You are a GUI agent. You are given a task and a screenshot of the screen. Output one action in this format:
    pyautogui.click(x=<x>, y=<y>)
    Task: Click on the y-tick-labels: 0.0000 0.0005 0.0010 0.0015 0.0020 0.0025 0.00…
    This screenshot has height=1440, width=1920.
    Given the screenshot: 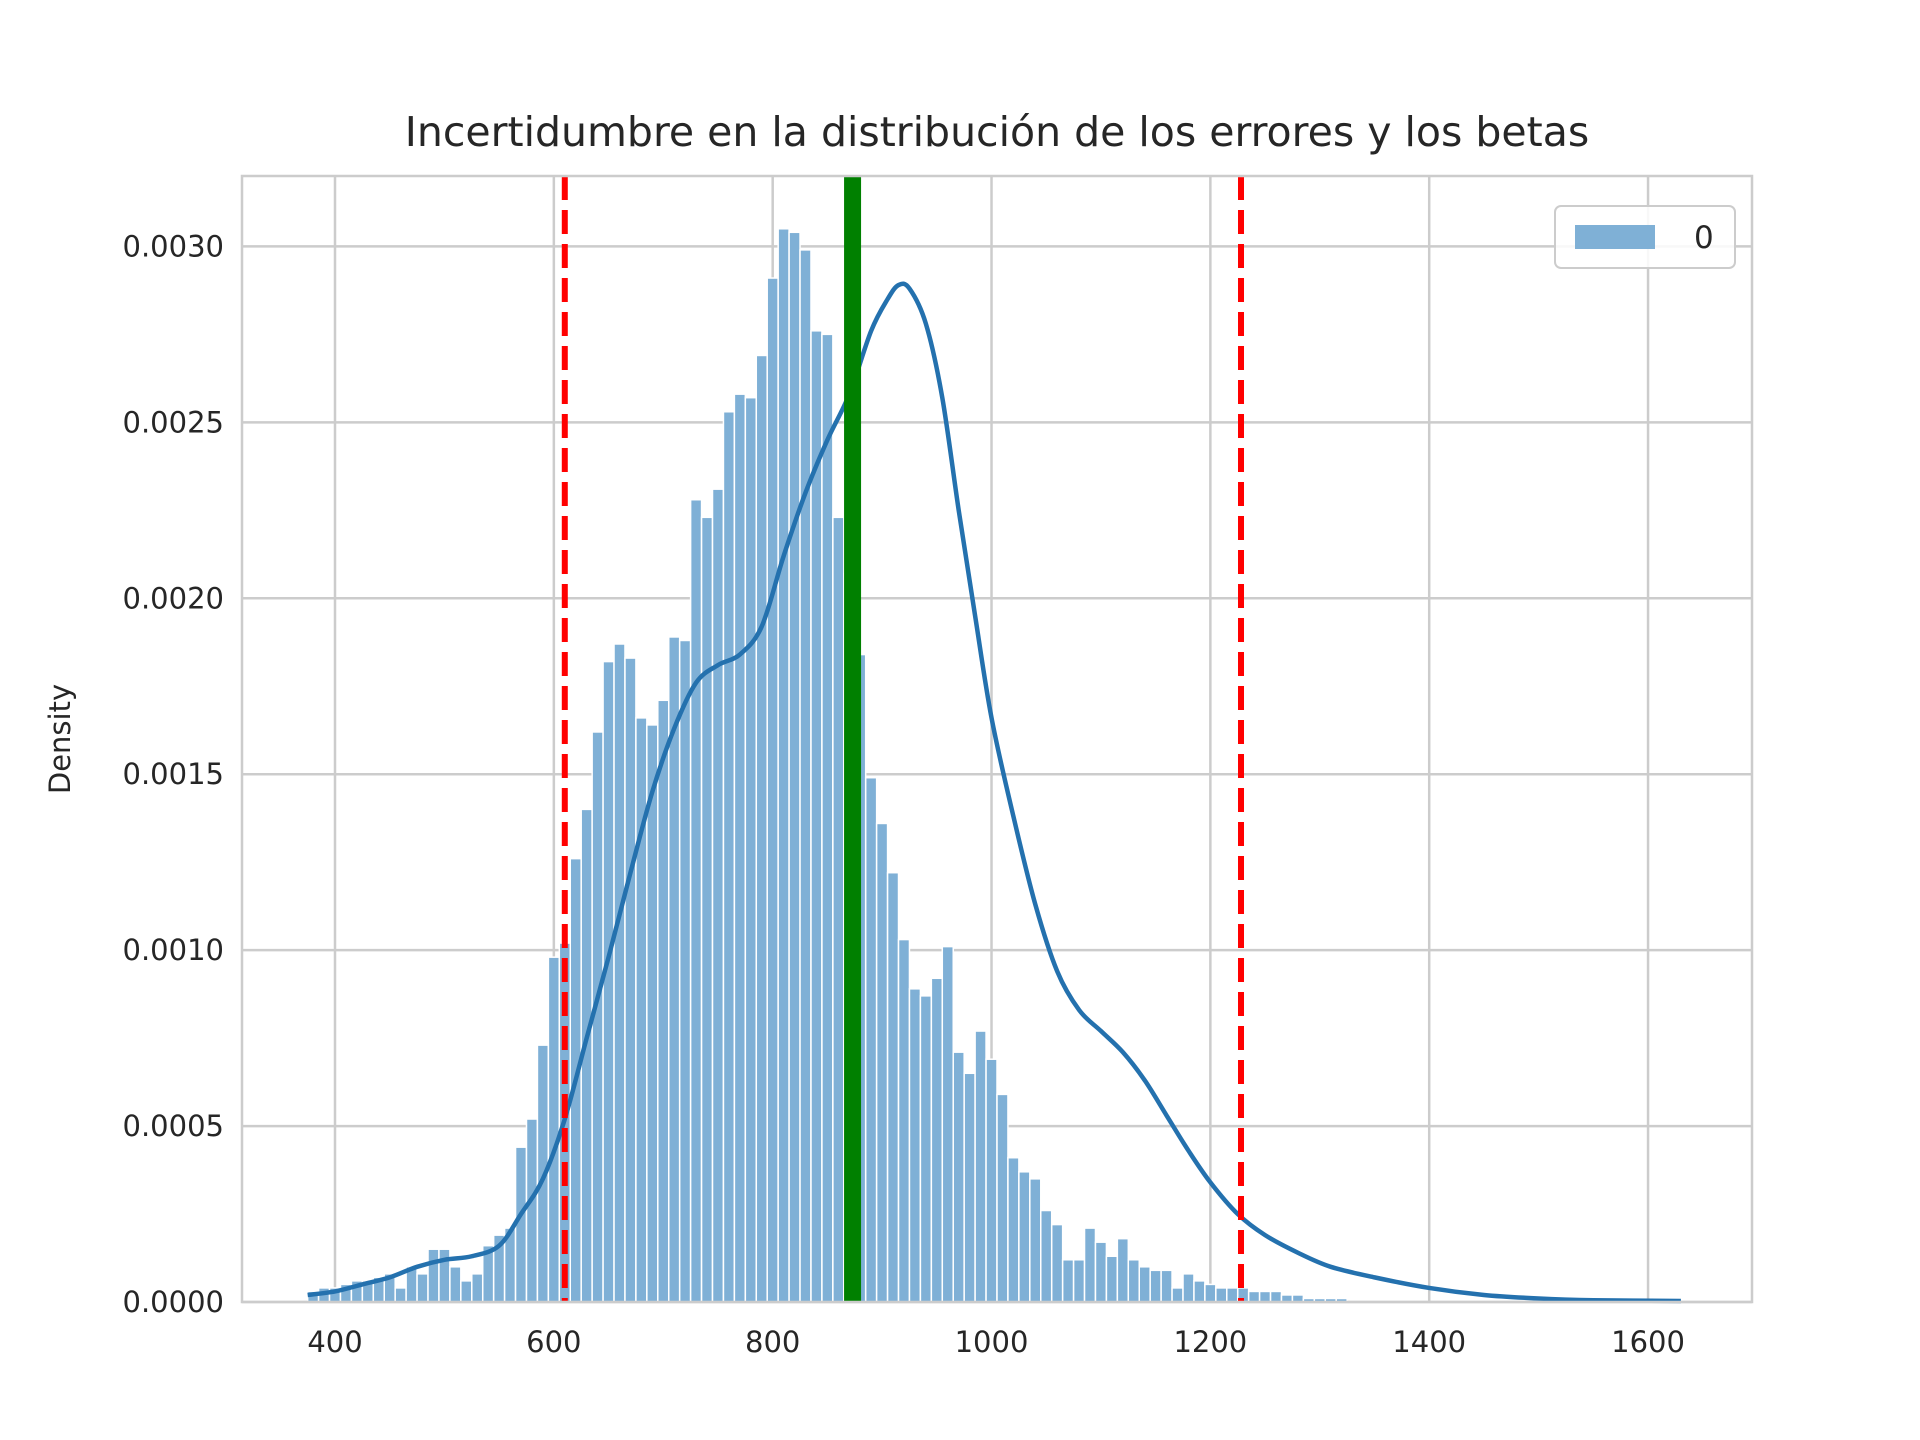 What is the action you would take?
    pyautogui.click(x=173, y=774)
    